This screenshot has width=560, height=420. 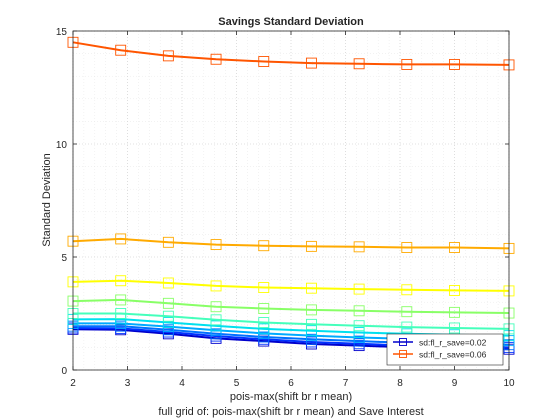 What do you see at coordinates (73, 383) in the screenshot?
I see `x-tick-label: 2` at bounding box center [73, 383].